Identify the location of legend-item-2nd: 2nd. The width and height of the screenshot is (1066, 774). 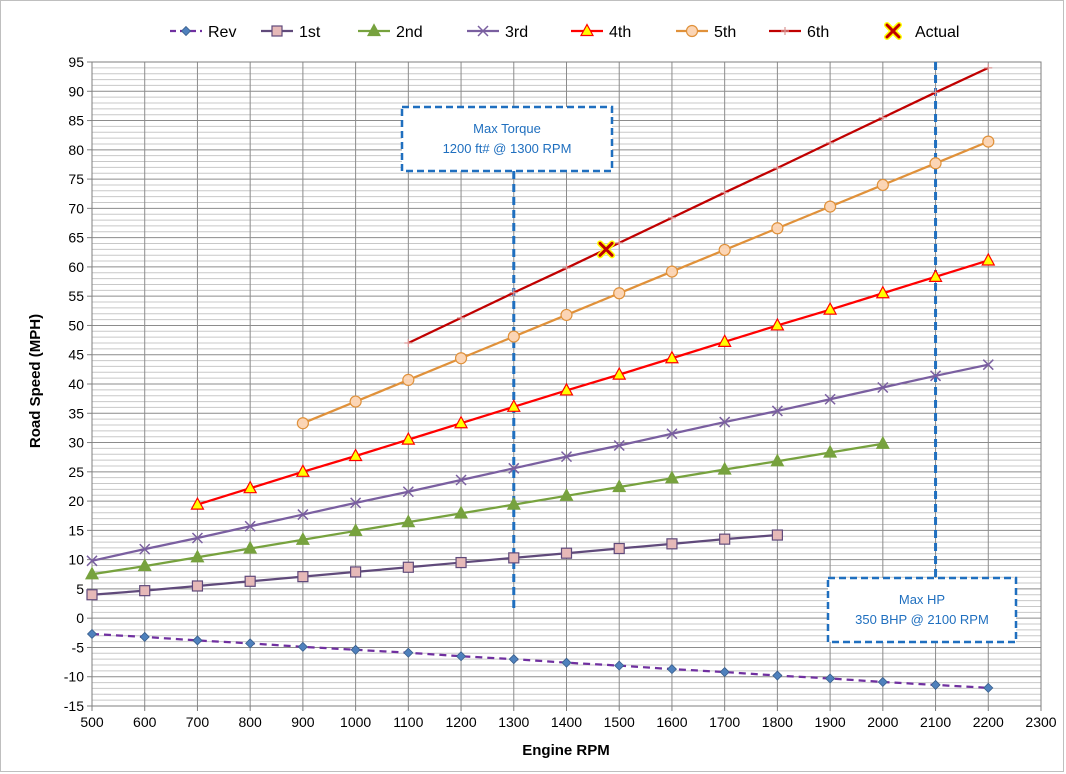
(390, 32).